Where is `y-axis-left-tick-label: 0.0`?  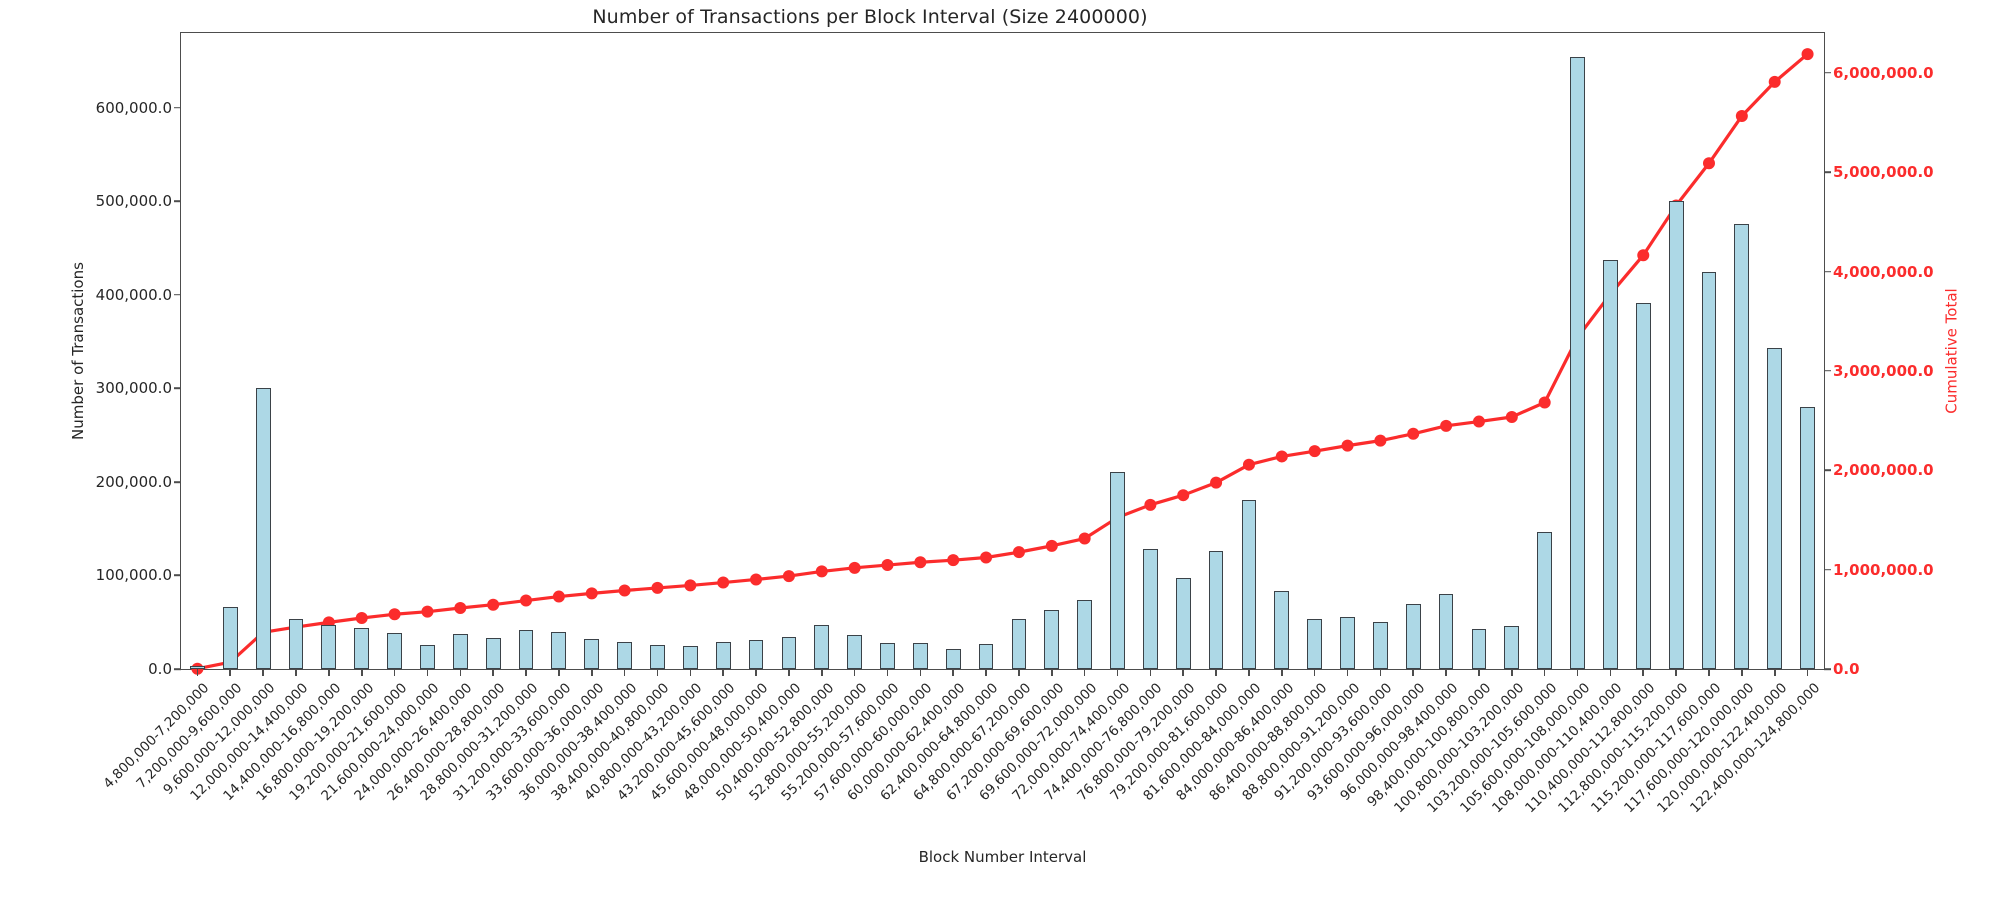 y-axis-left-tick-label: 0.0 is located at coordinates (160, 669).